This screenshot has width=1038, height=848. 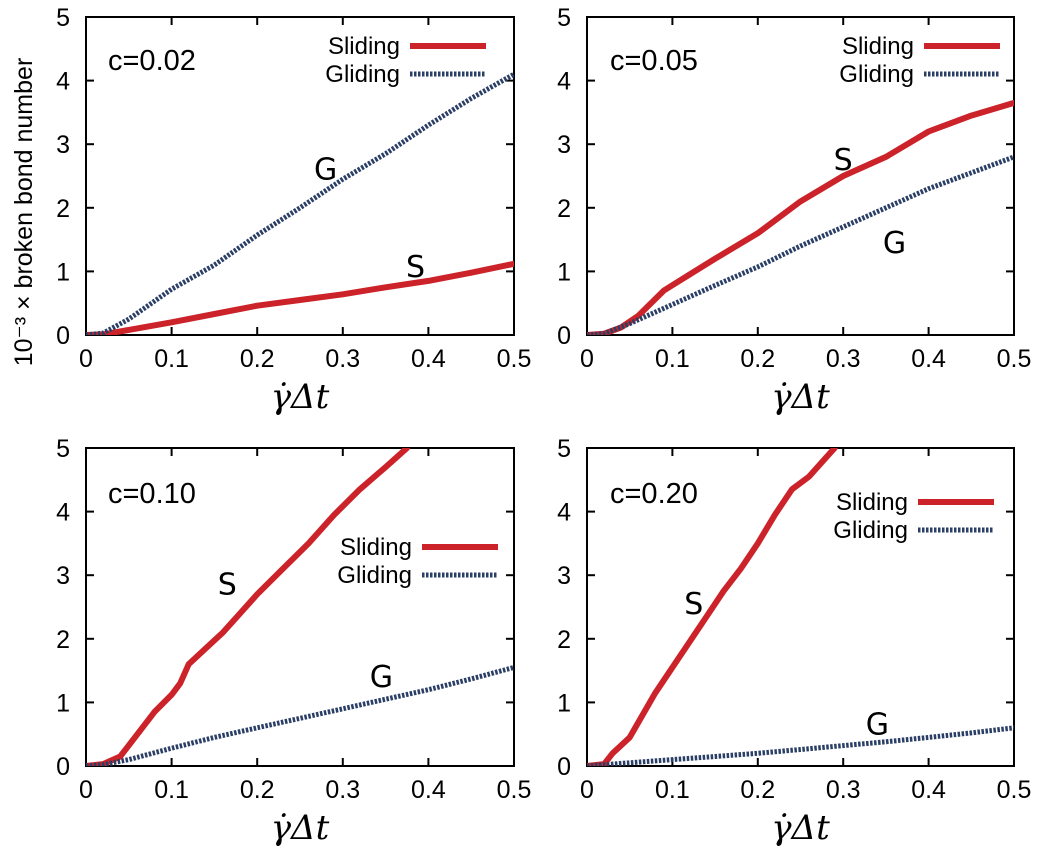 I want to click on panel-label: c=0.10, so click(x=152, y=494).